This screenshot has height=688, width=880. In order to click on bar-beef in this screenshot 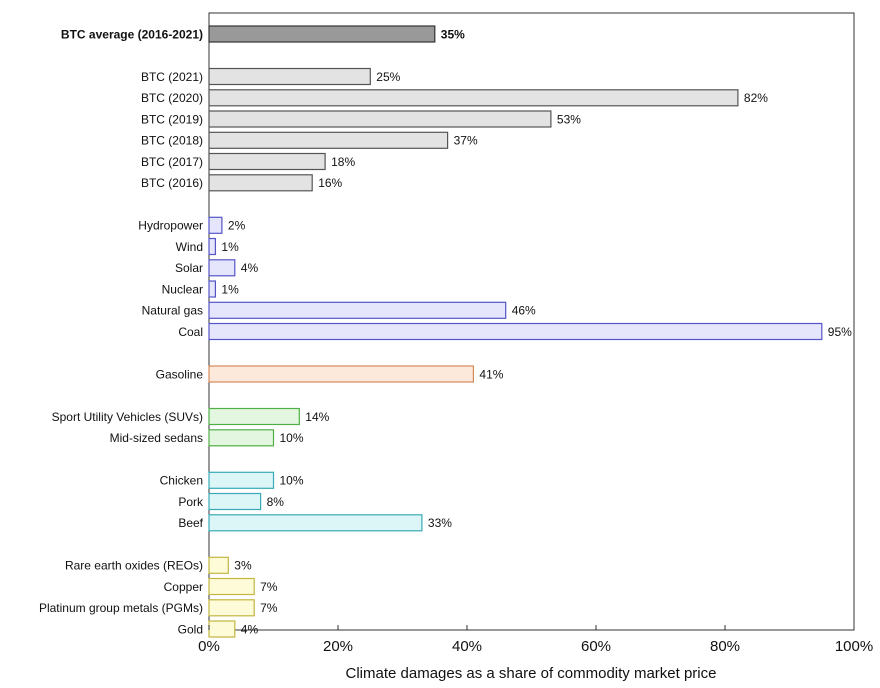, I will do `click(315, 523)`.